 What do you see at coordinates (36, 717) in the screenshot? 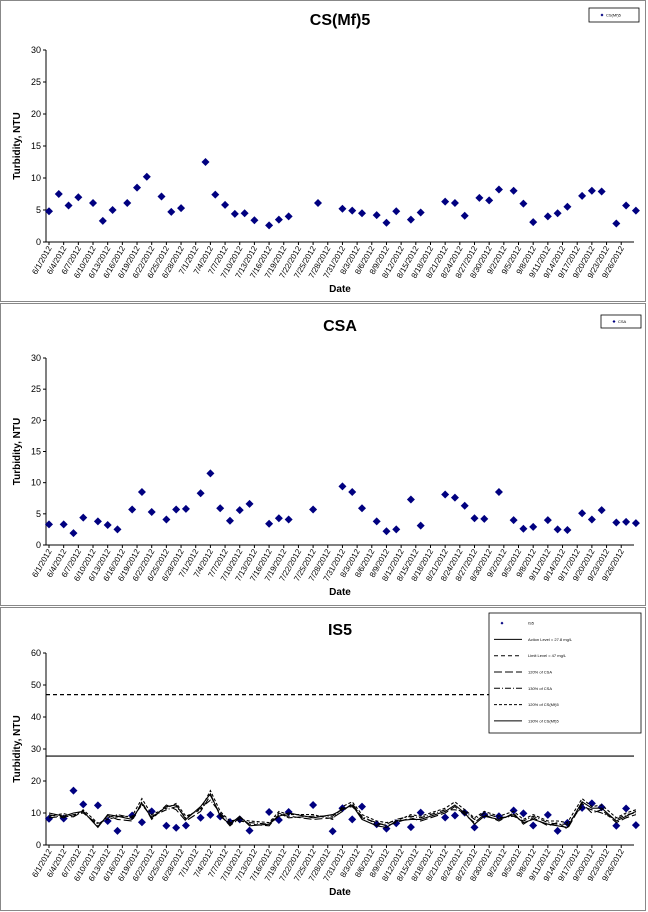
I see `y-tick-label: 40` at bounding box center [36, 717].